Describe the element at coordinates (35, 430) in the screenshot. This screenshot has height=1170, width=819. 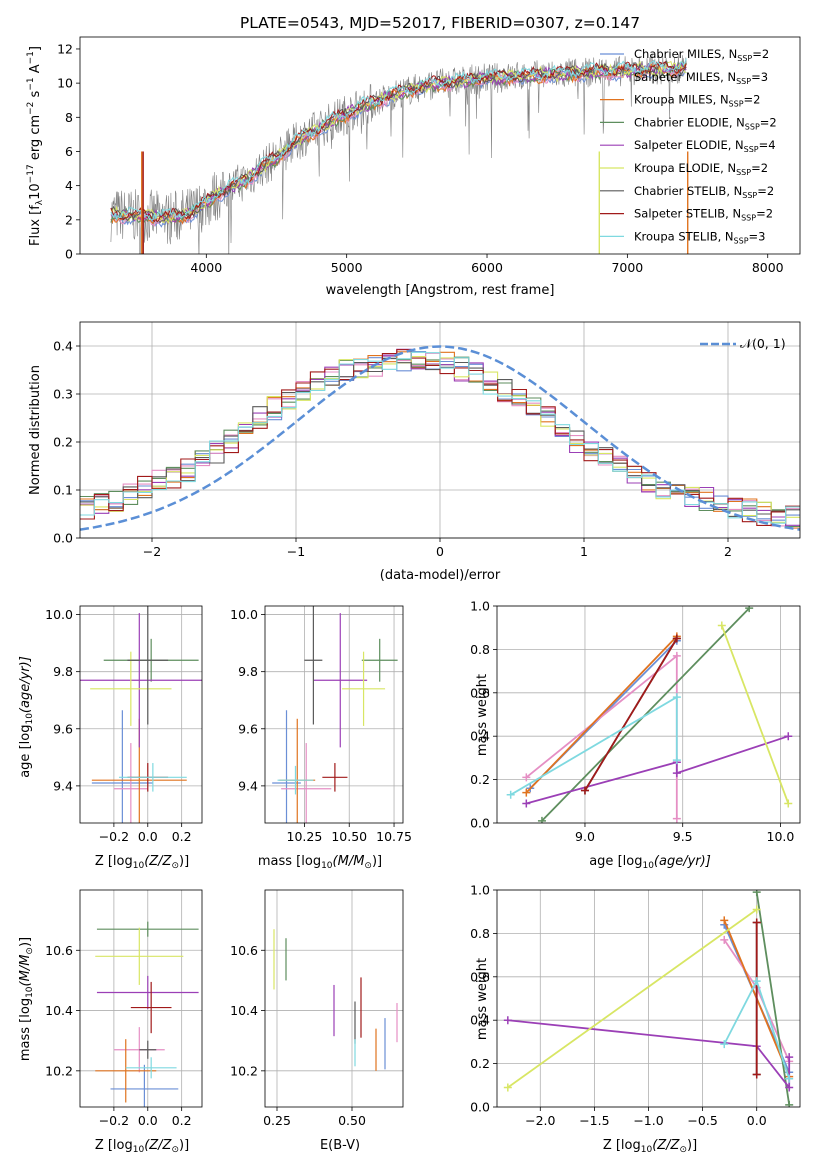
I see `histogram-ylabel: Normed distribution` at that location.